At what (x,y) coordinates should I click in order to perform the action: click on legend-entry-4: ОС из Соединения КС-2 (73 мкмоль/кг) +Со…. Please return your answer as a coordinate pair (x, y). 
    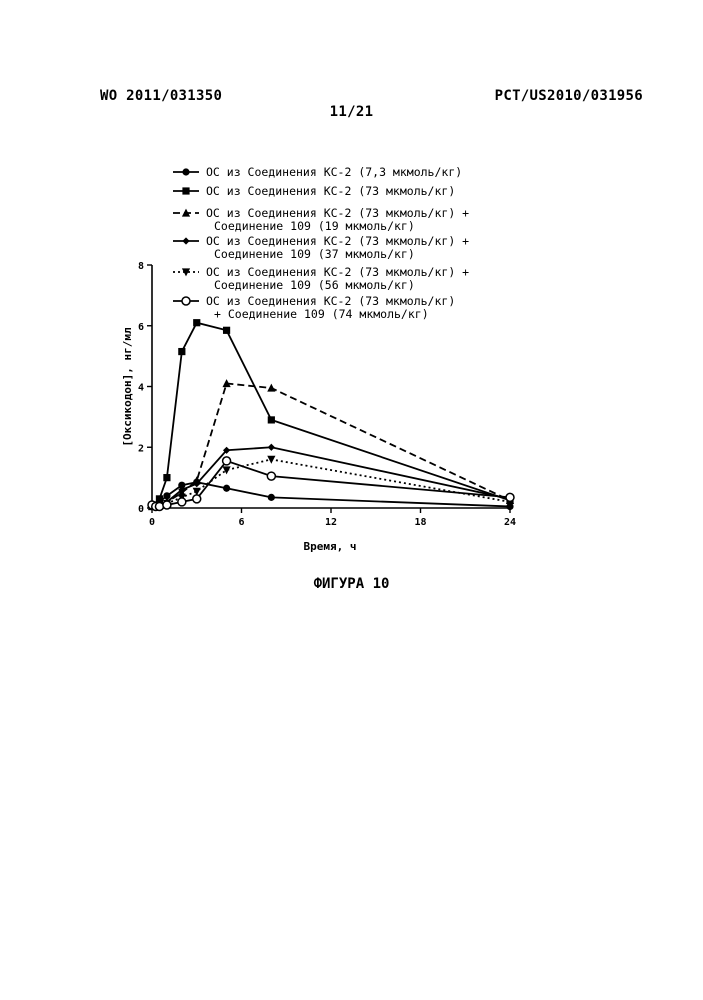
    Looking at the image, I should click on (321, 247).